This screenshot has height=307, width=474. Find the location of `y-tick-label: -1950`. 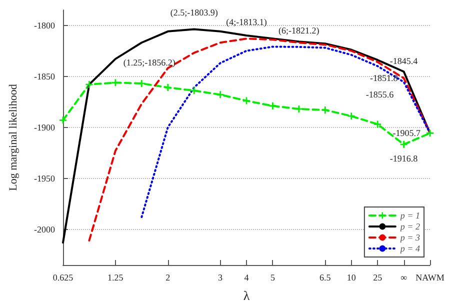

y-tick-label: -1950 is located at coordinates (45, 178).